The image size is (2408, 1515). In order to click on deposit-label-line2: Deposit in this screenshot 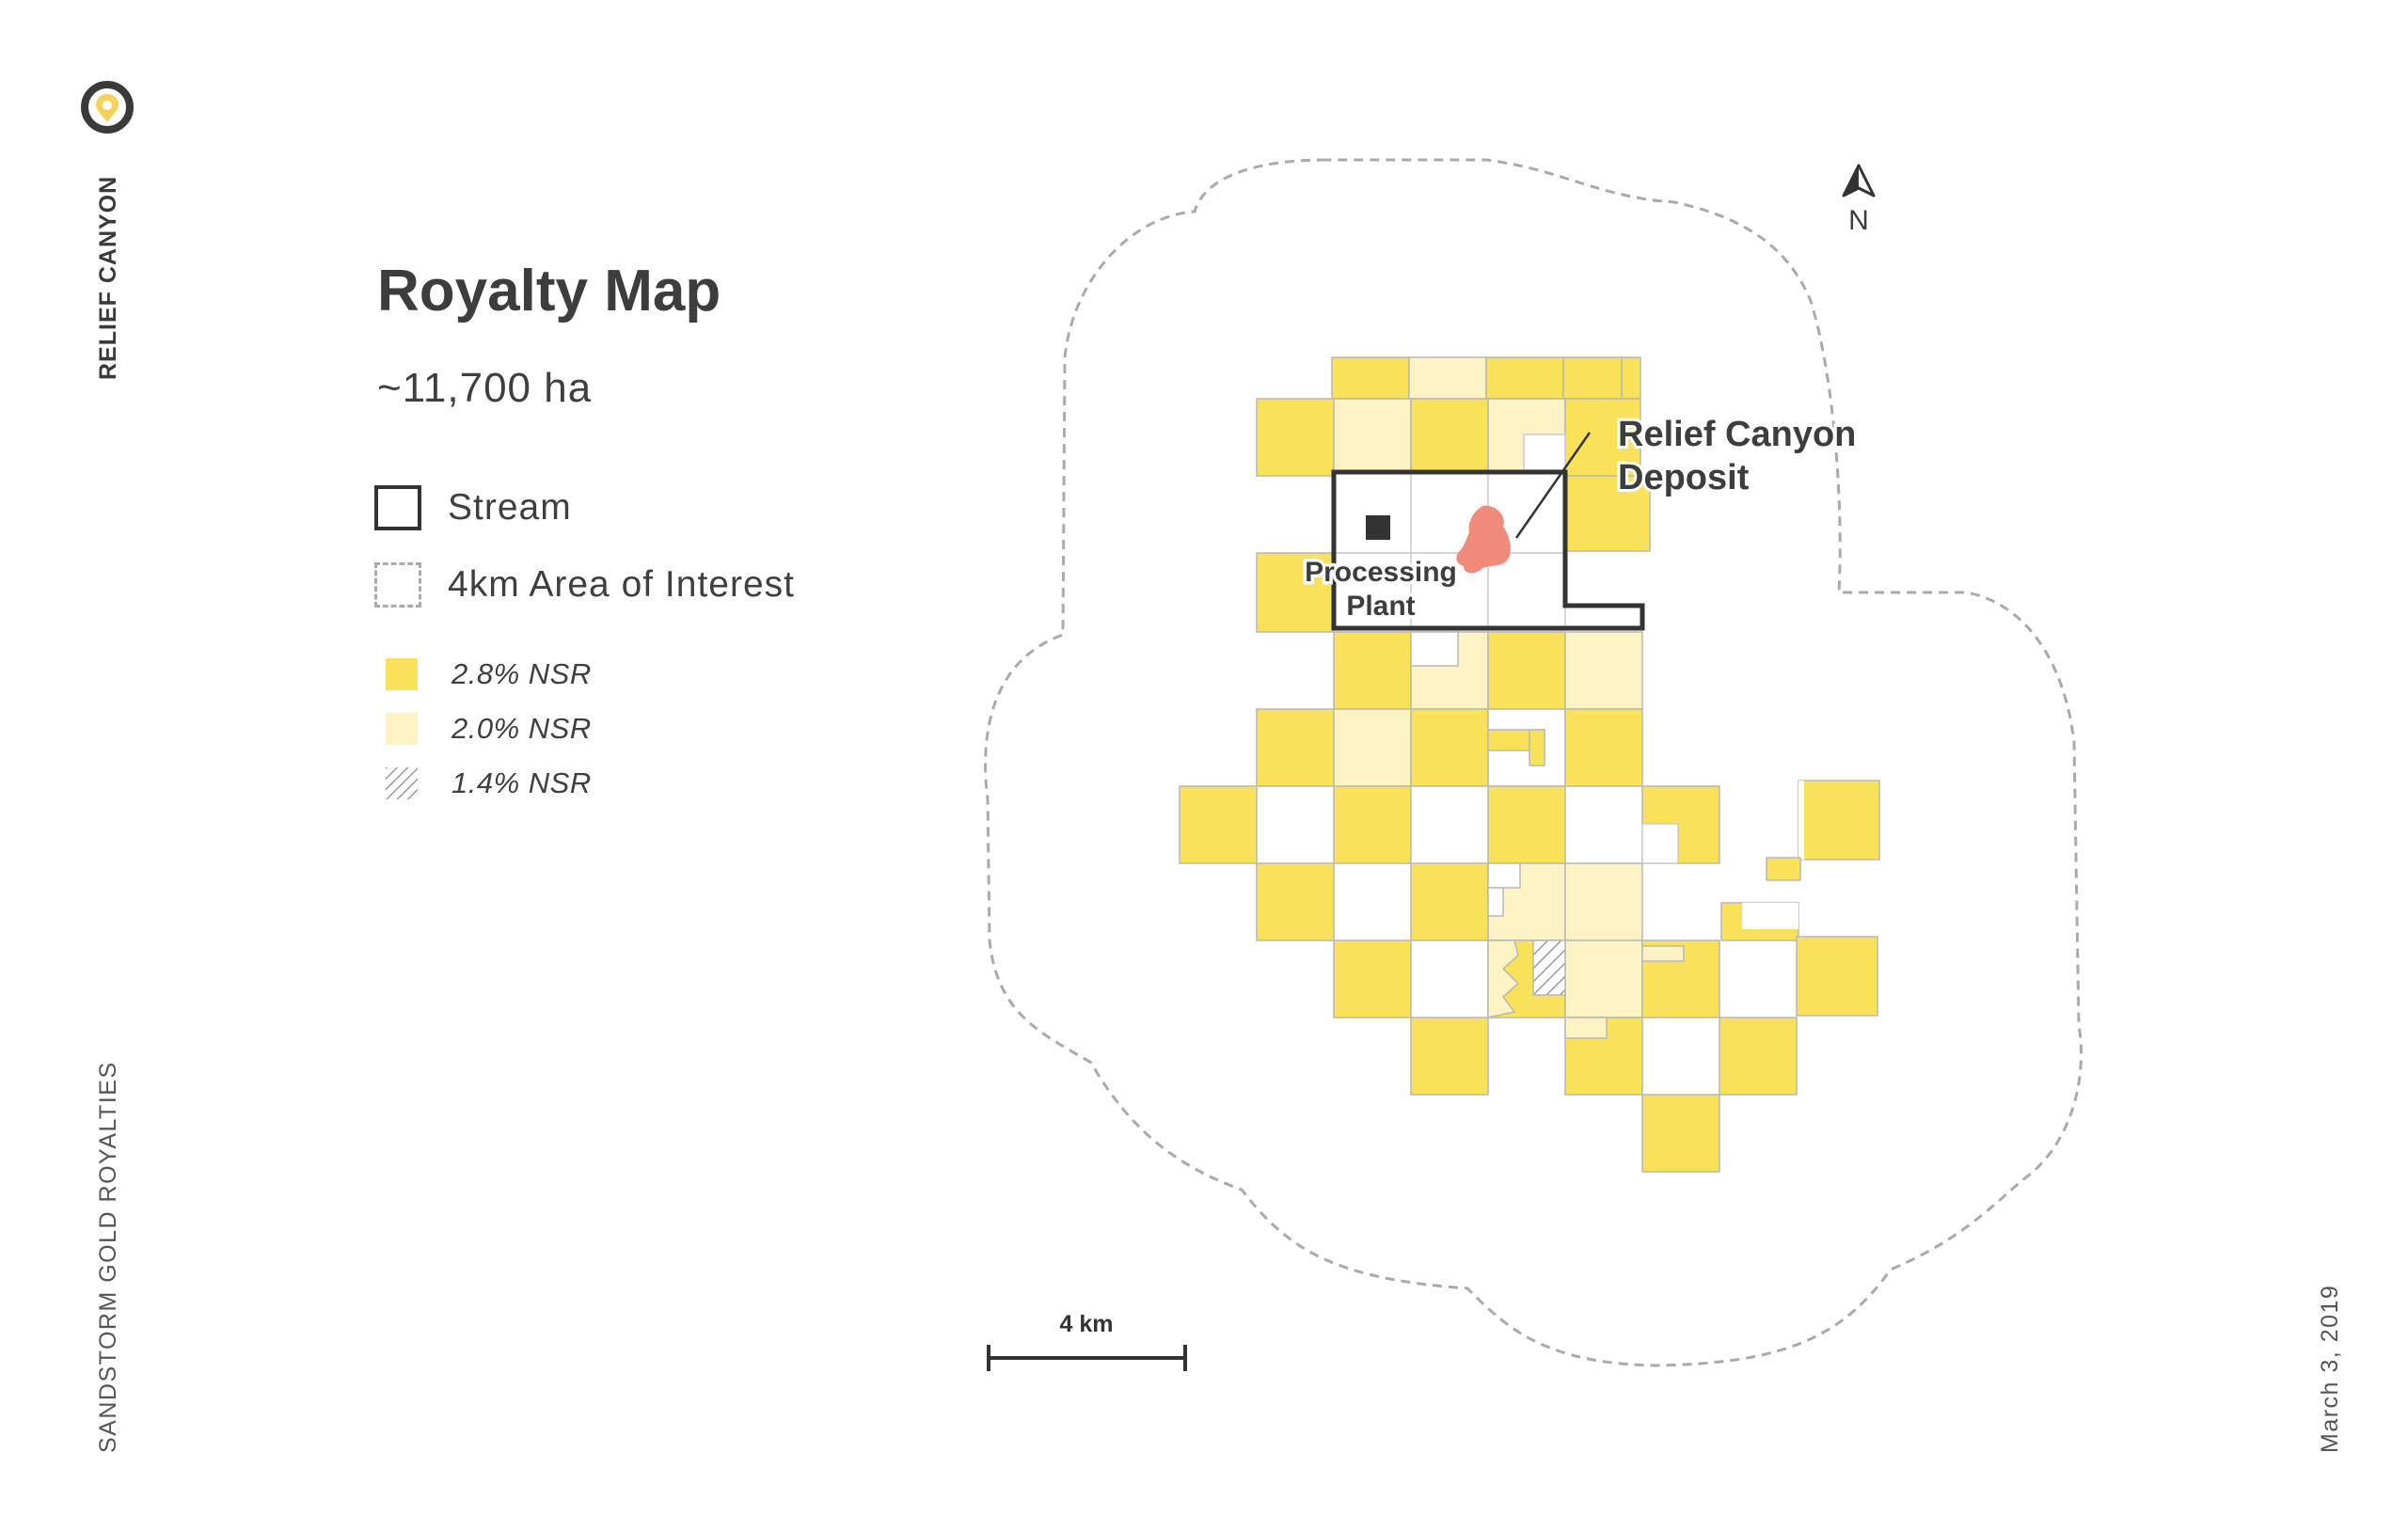, I will do `click(1684, 477)`.